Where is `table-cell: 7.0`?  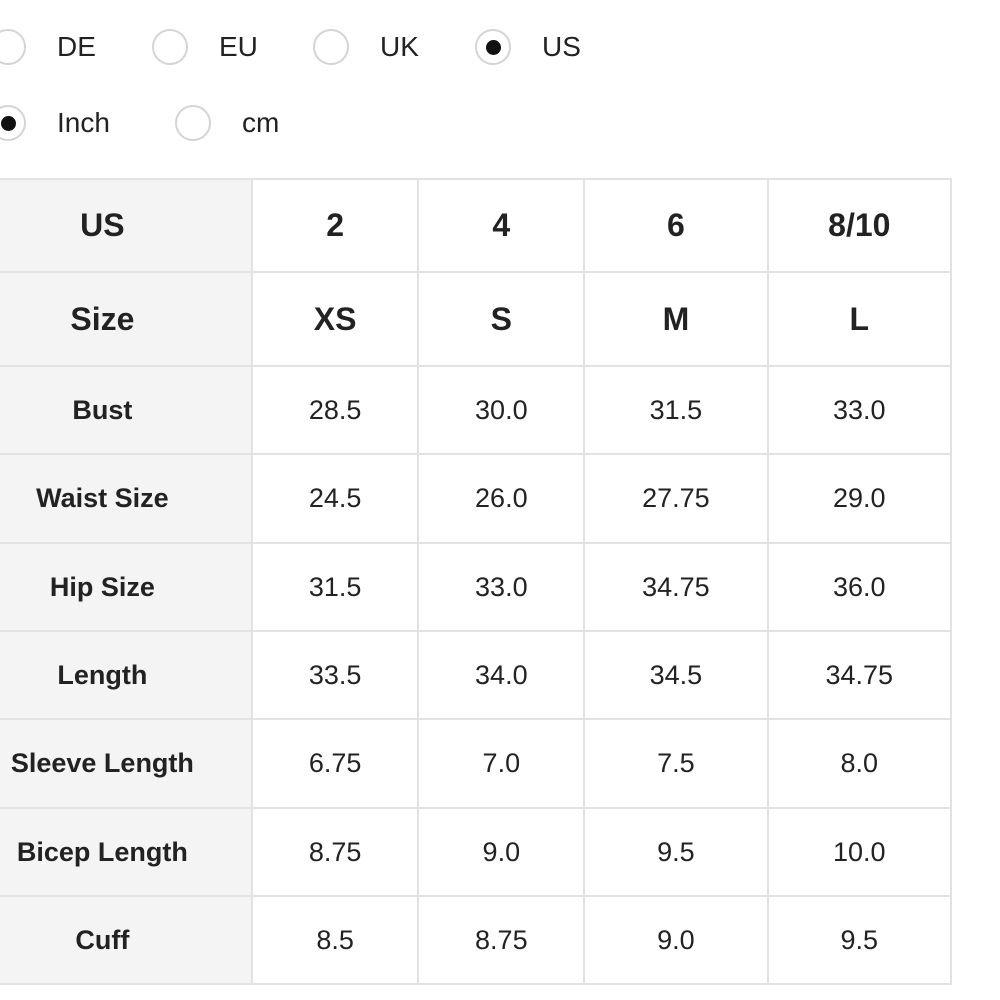 table-cell: 7.0 is located at coordinates (501, 763).